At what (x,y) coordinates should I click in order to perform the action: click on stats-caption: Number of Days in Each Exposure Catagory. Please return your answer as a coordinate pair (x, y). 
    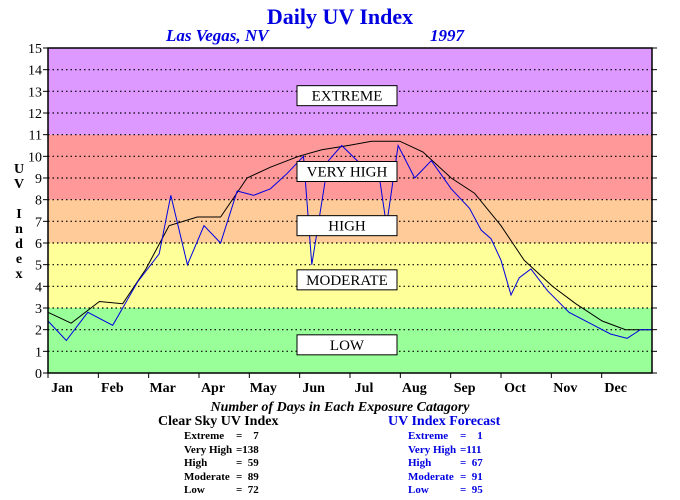
    Looking at the image, I should click on (340, 407).